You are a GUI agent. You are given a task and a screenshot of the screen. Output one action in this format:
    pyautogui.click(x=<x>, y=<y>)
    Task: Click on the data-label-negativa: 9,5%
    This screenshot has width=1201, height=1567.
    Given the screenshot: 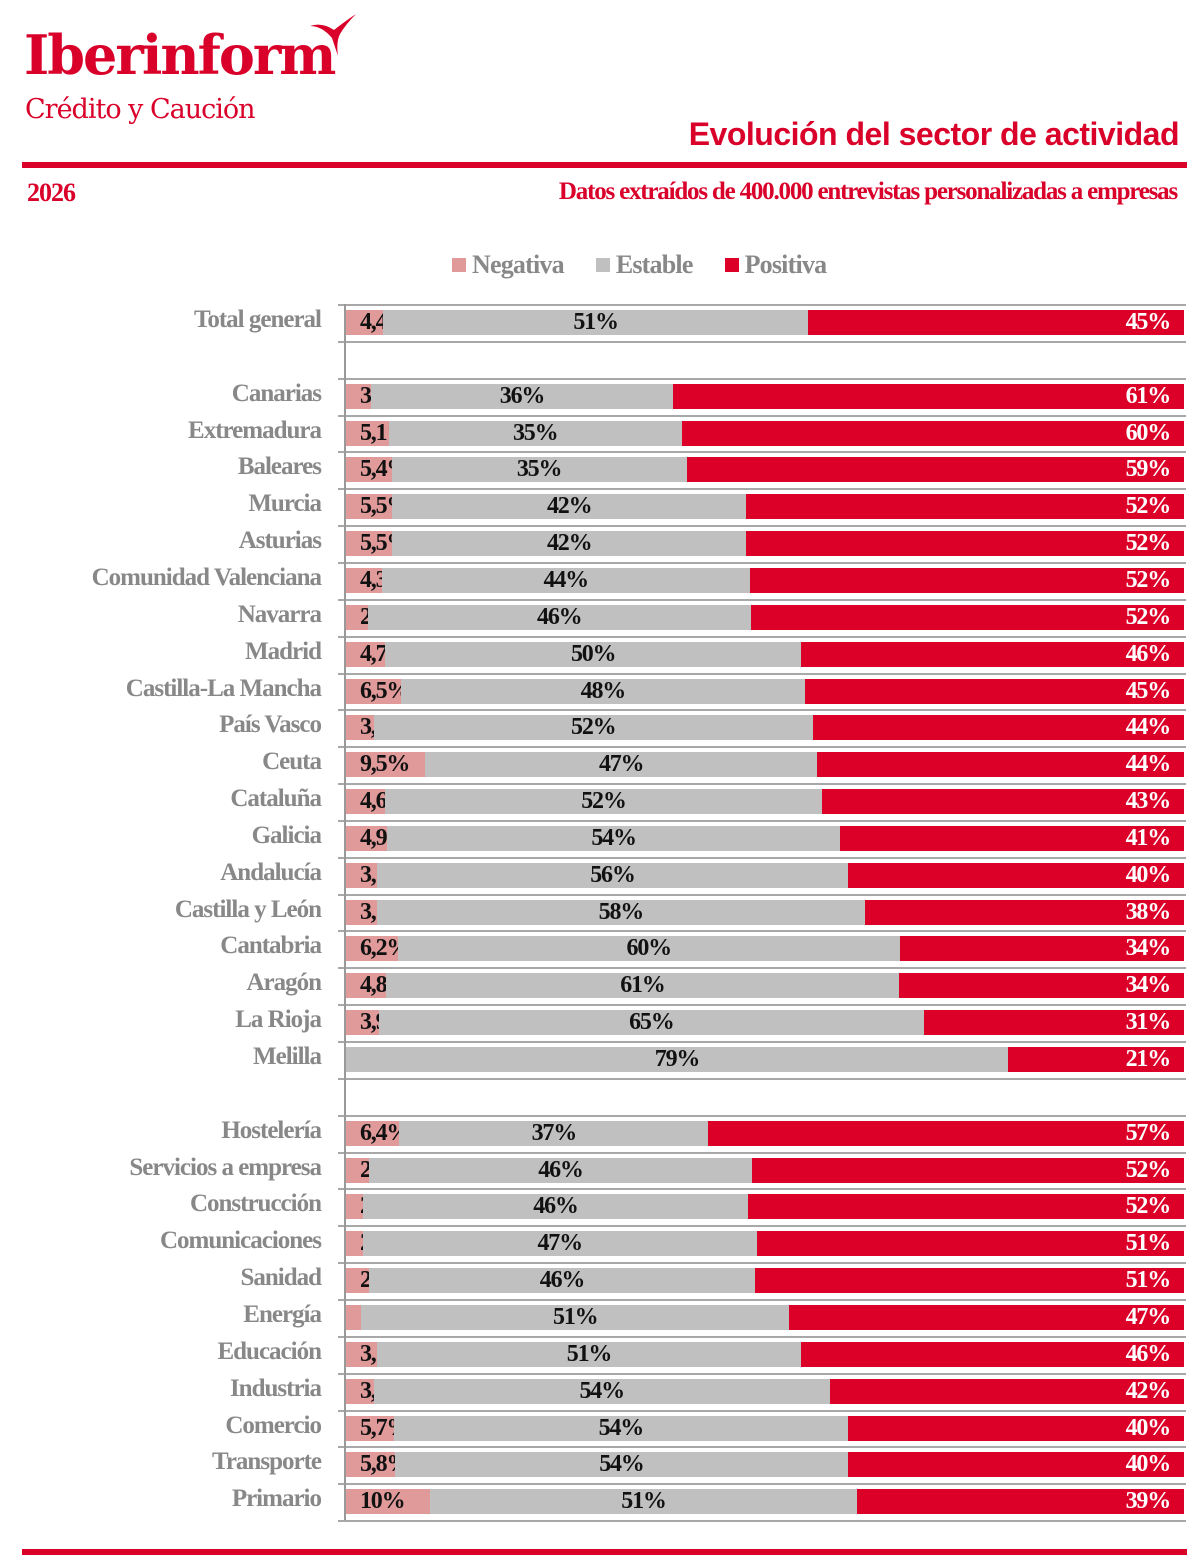 What is the action you would take?
    pyautogui.click(x=385, y=764)
    